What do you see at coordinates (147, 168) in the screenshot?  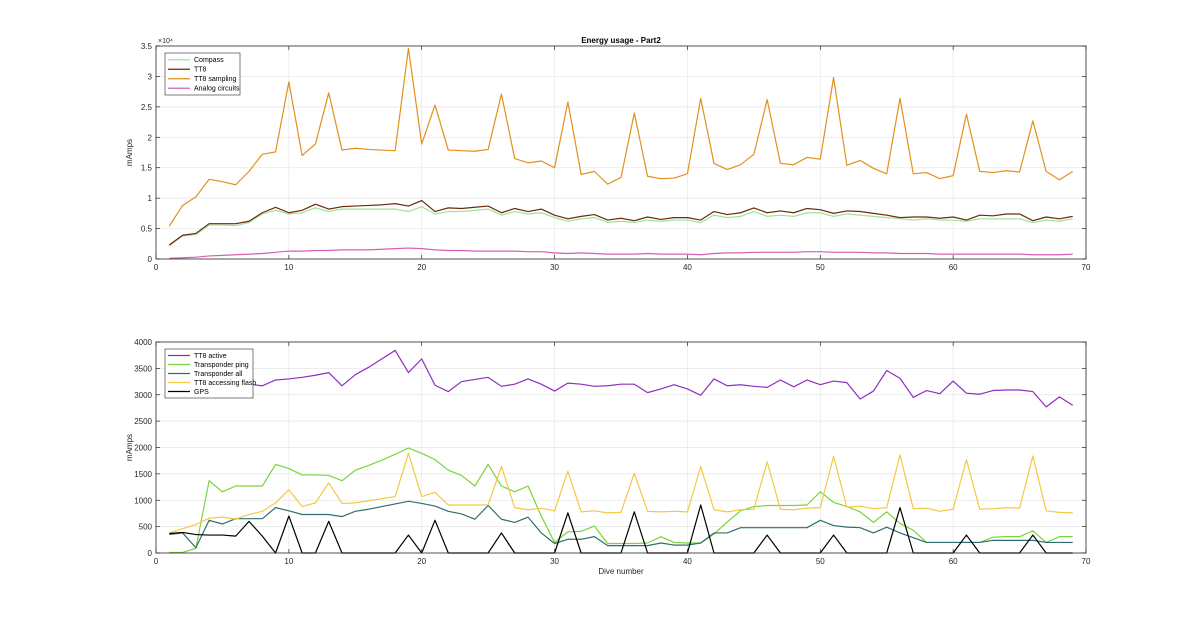 I see `y-tick-label: 1.5` at bounding box center [147, 168].